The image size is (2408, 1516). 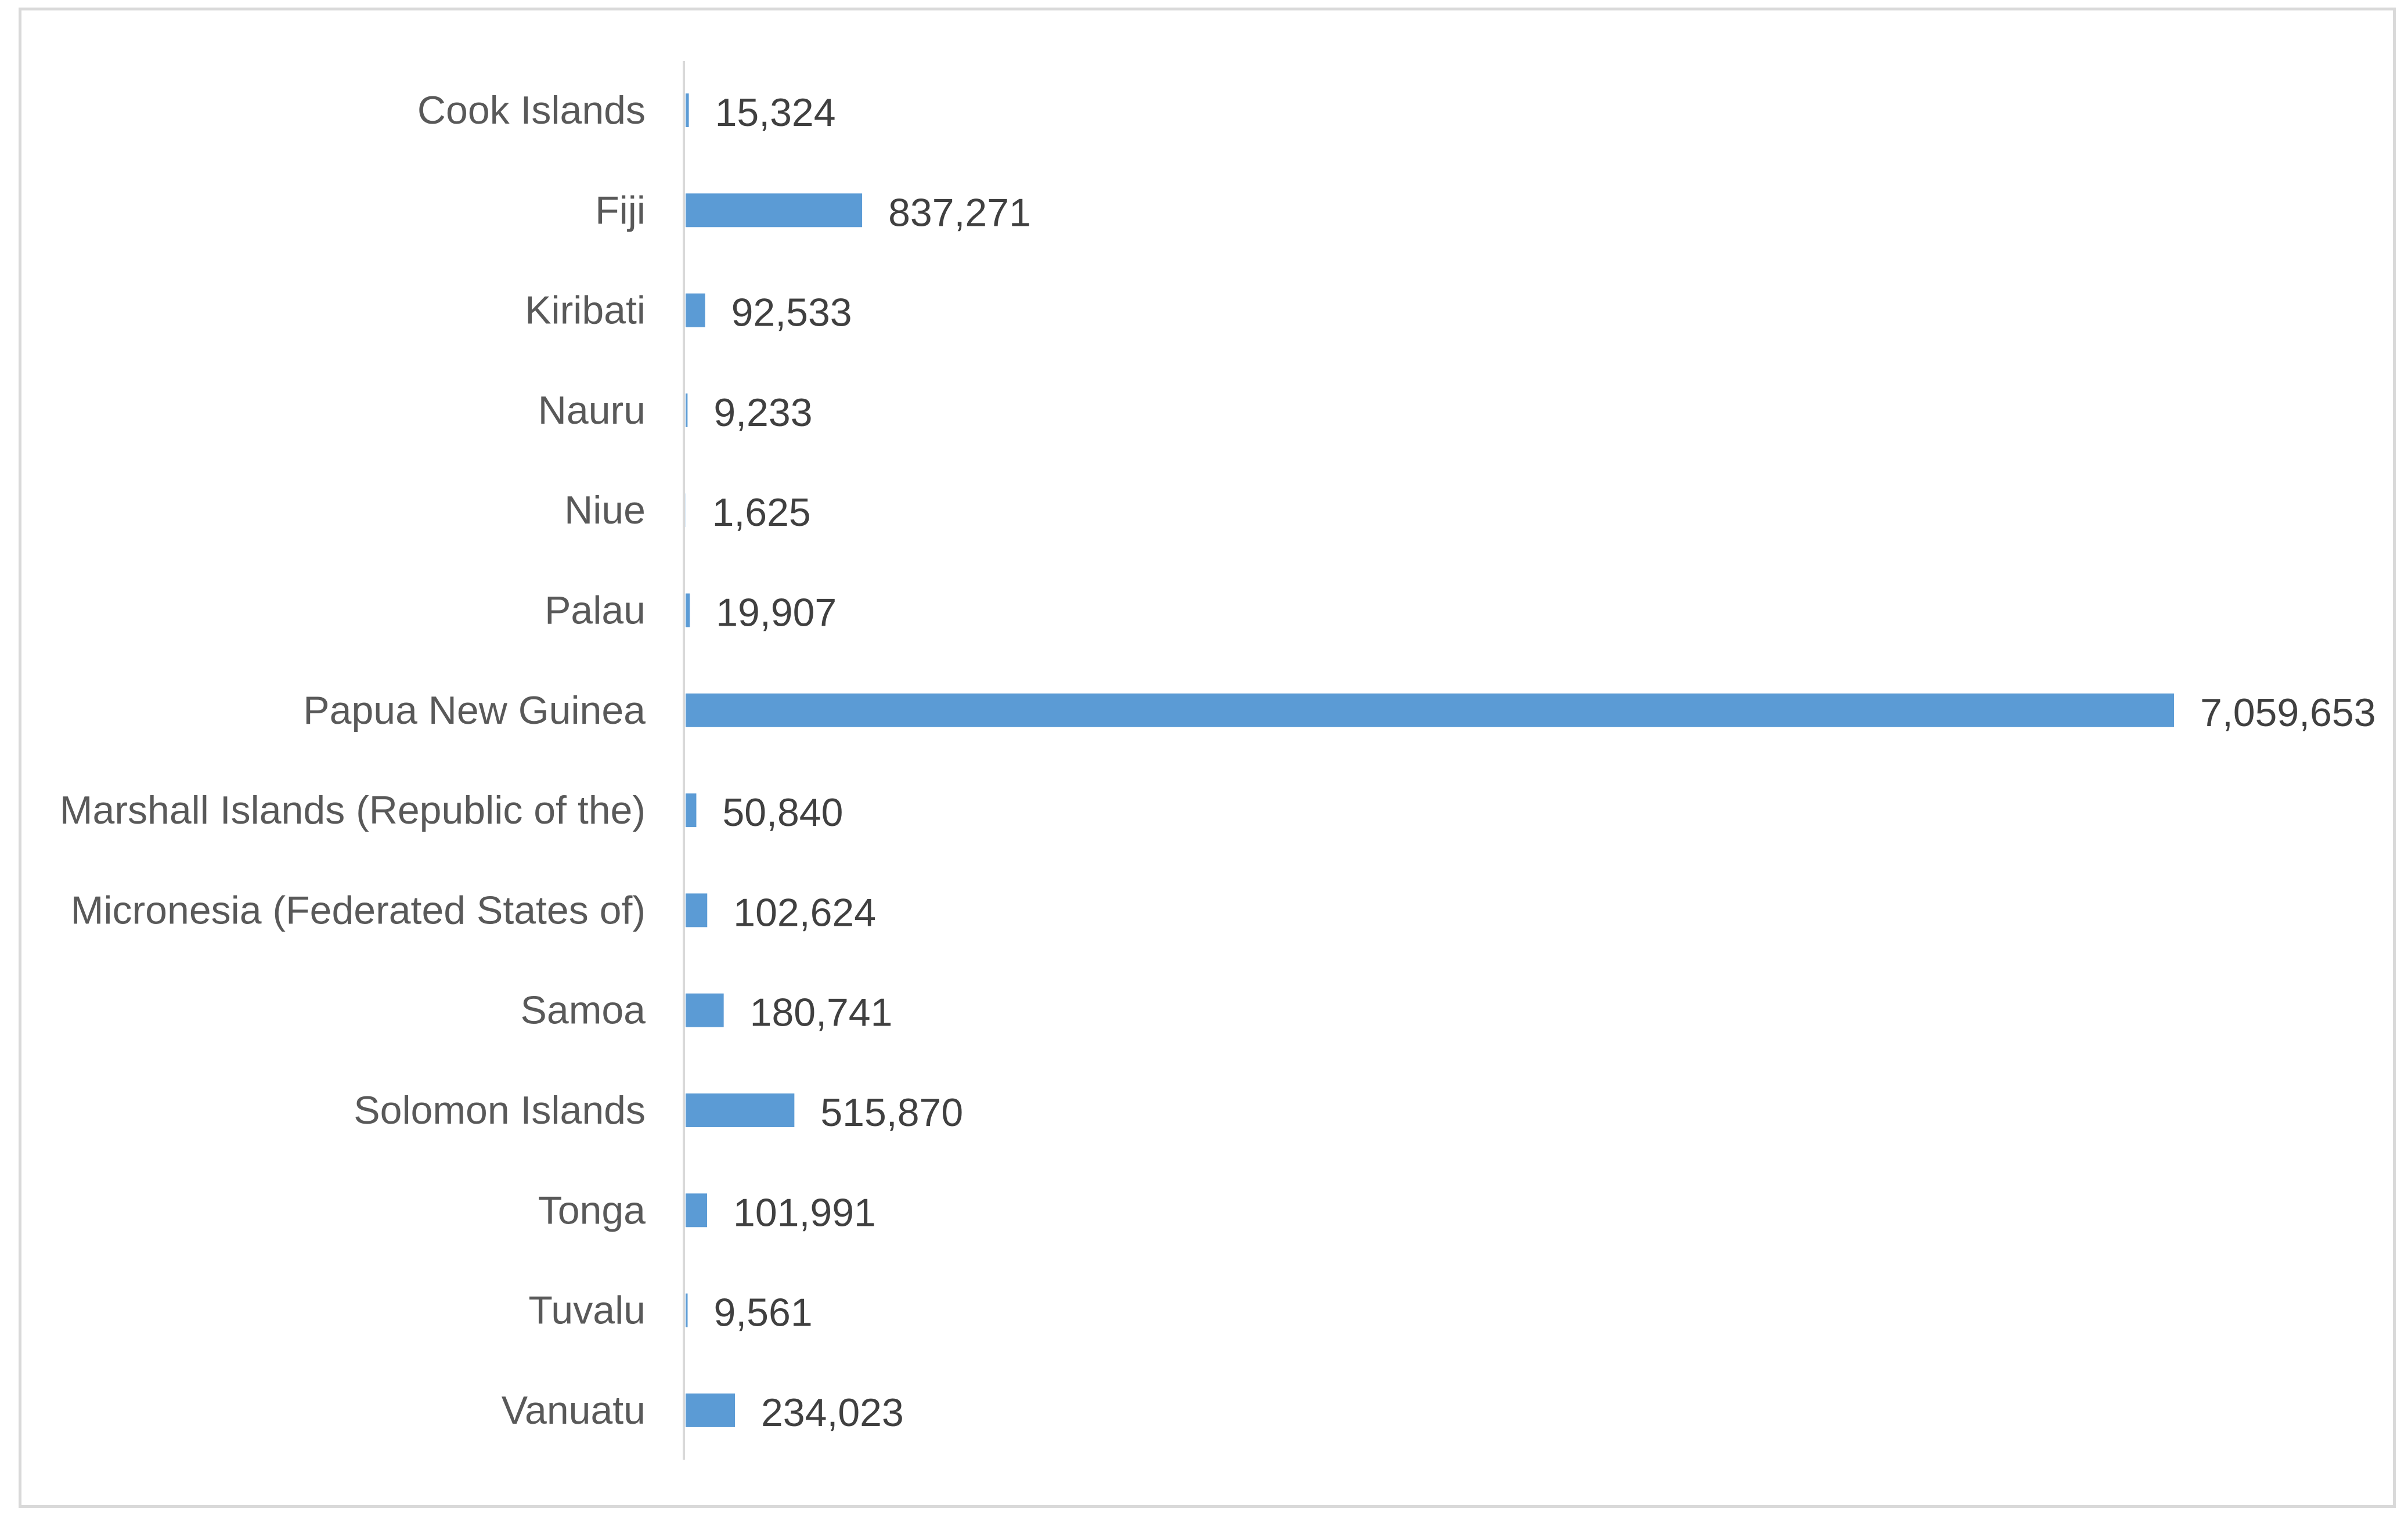 I want to click on data-label: 50,840, so click(x=783, y=813).